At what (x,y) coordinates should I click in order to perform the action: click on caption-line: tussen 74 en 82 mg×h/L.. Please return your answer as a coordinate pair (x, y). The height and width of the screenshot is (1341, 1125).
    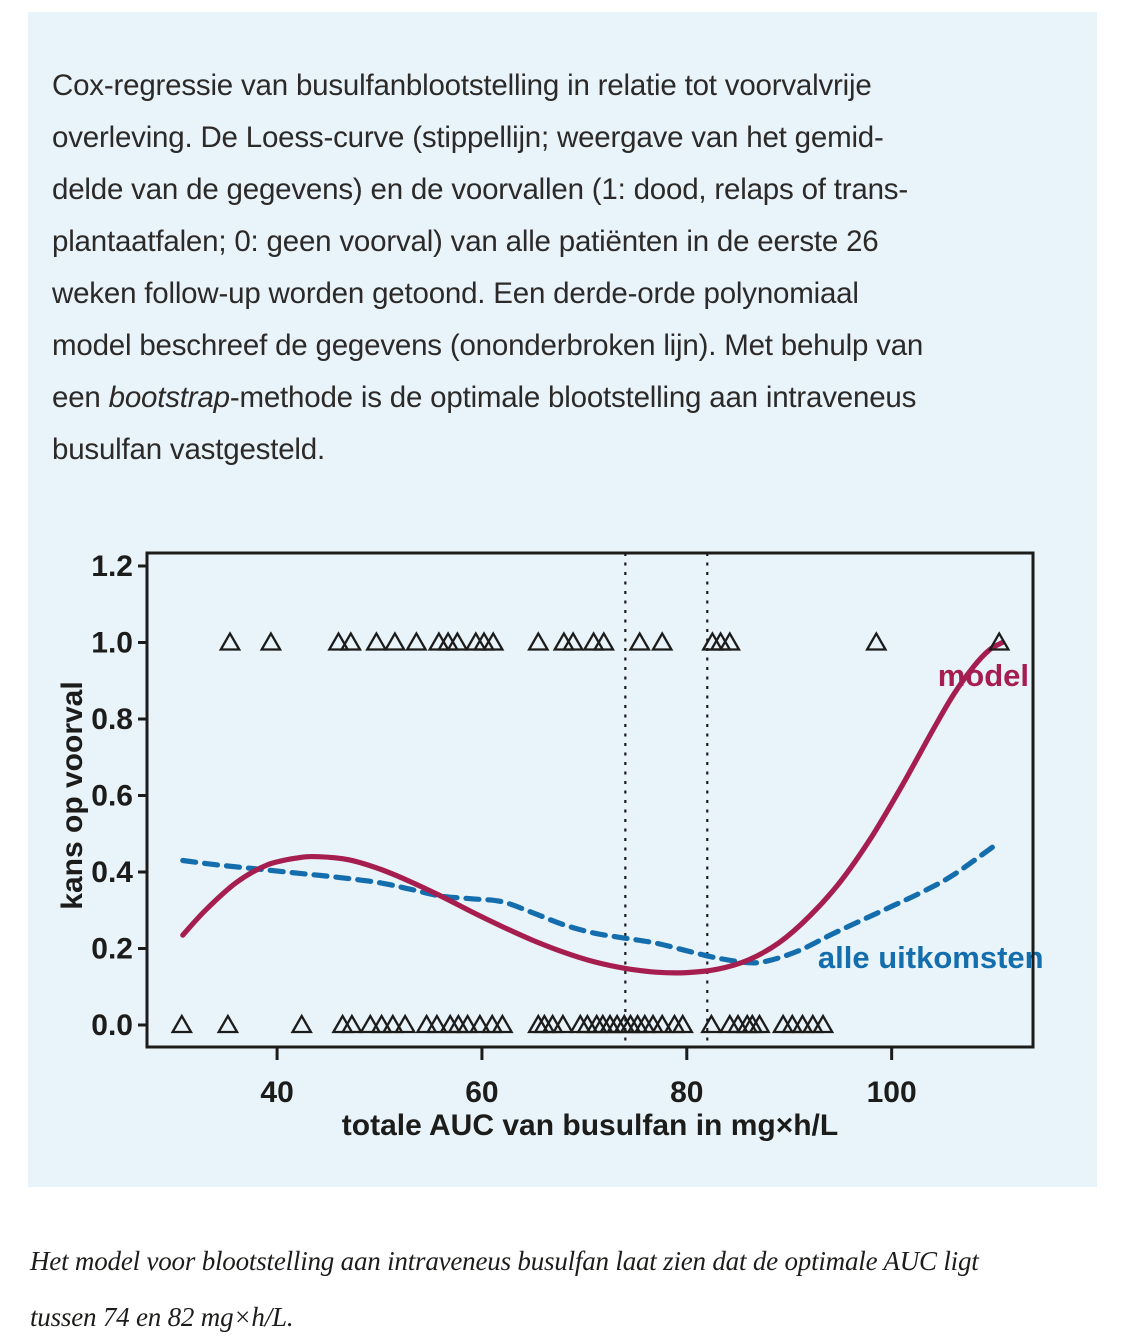
    Looking at the image, I should click on (162, 1317).